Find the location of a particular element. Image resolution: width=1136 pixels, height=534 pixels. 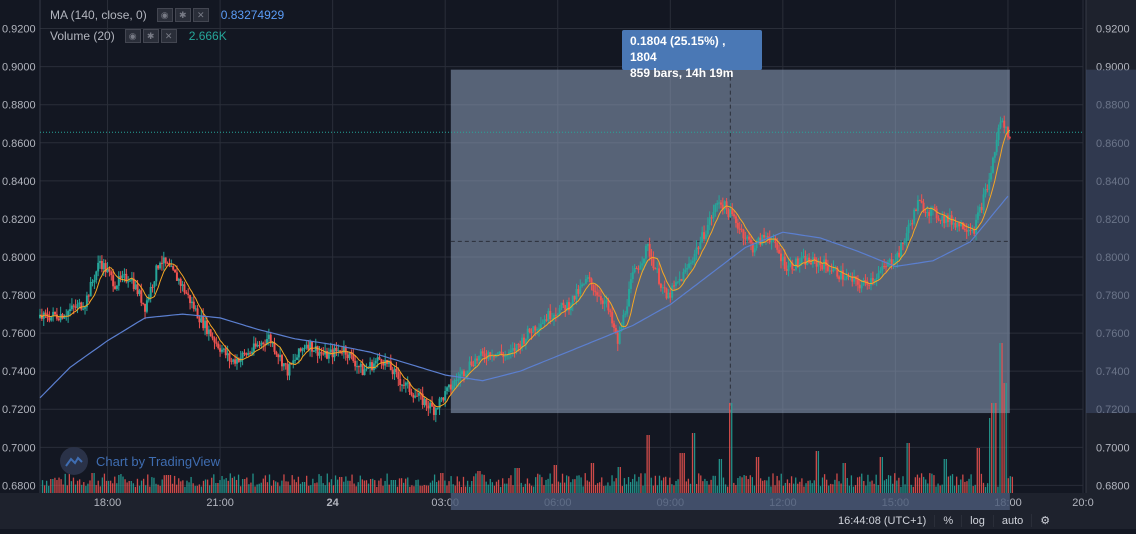

tradingview-watermark: Chart by TradingView is located at coordinates (140, 461).